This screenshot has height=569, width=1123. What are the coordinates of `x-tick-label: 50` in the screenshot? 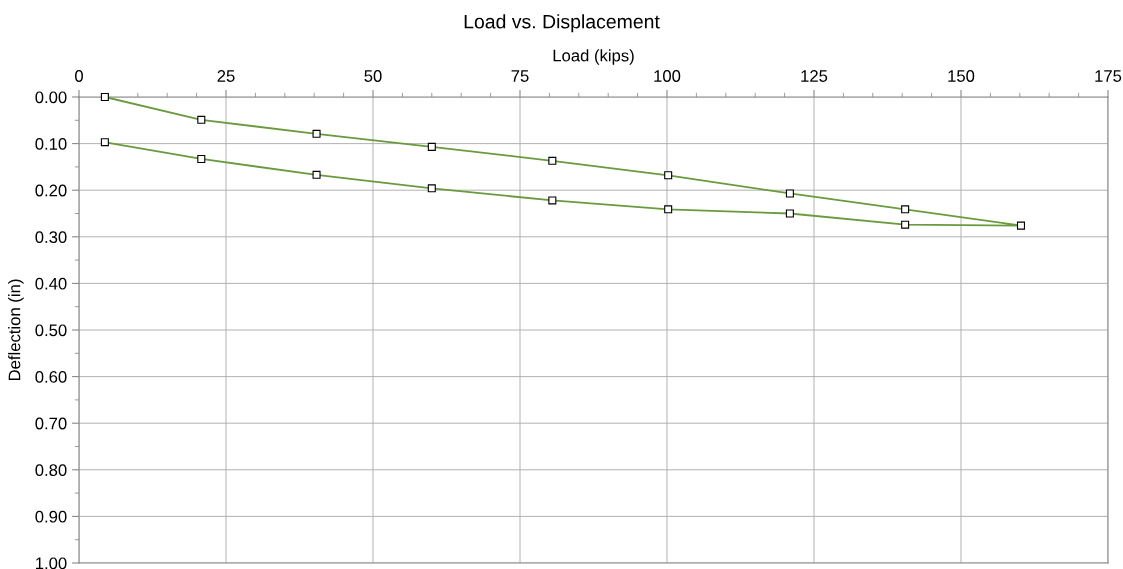 It's located at (373, 76).